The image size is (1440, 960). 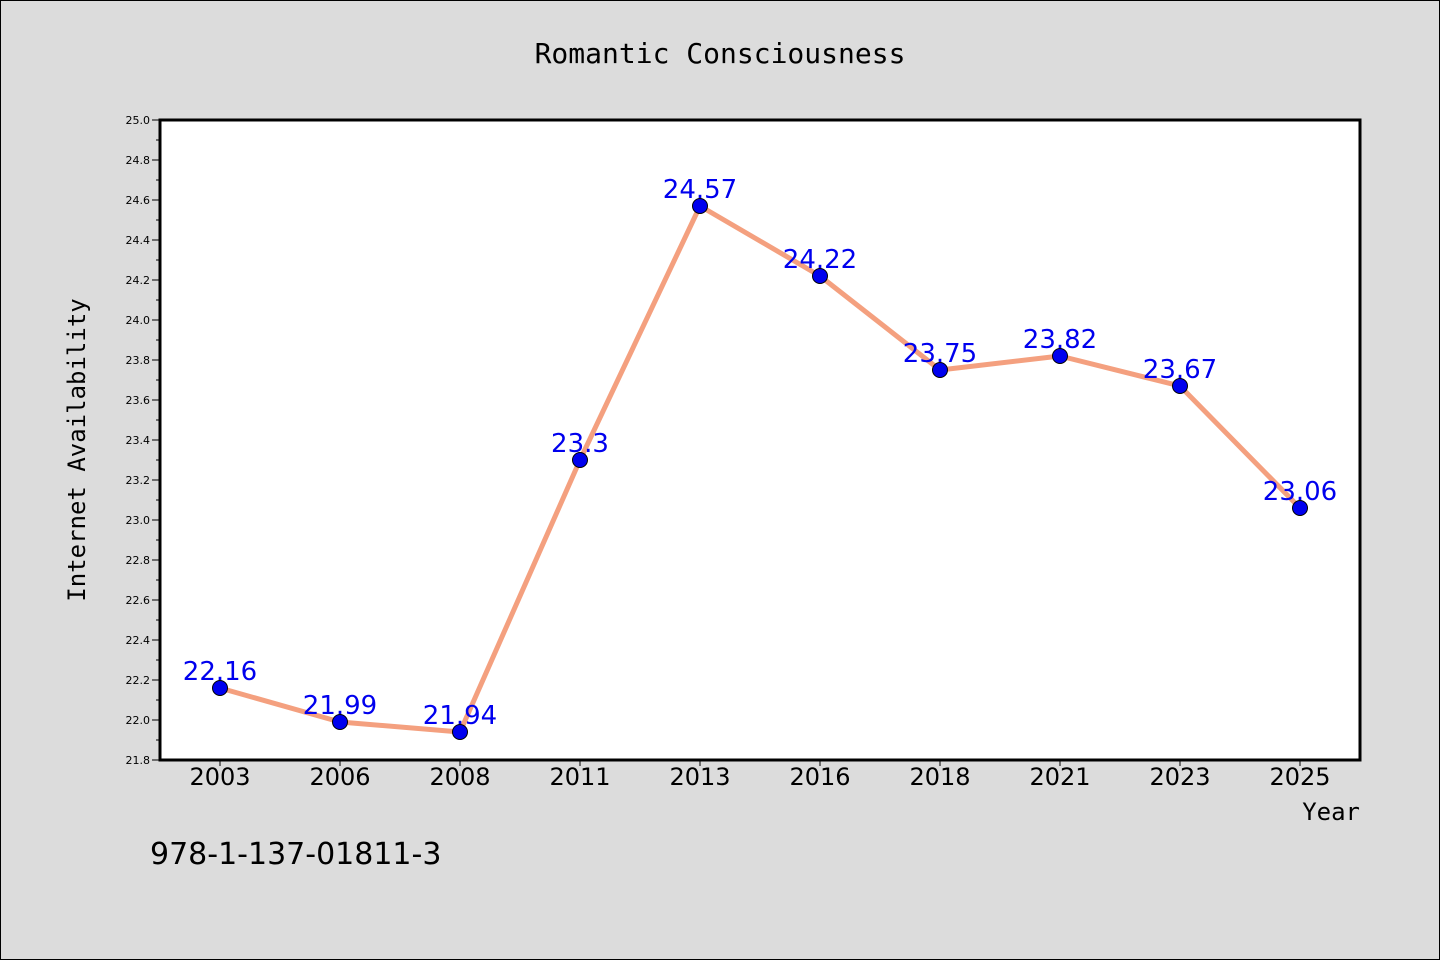 What do you see at coordinates (138, 640) in the screenshot?
I see `y-tick-label: 22.4` at bounding box center [138, 640].